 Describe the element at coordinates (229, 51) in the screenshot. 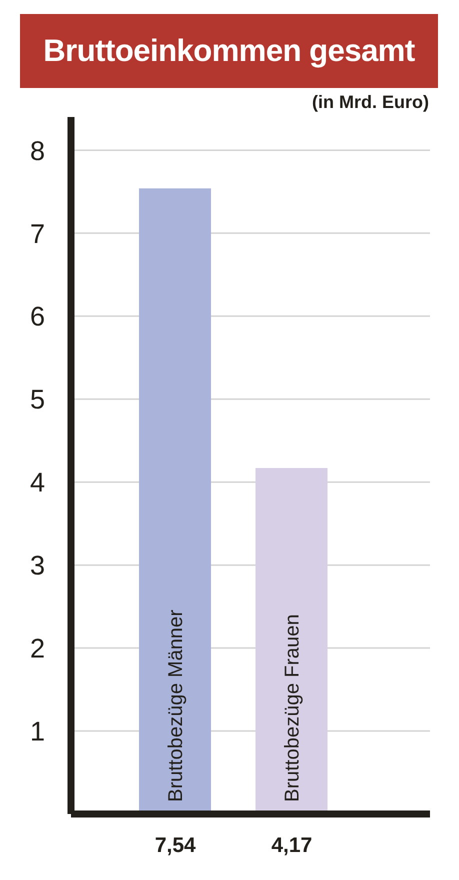

I see `chart-title: Bruttoeinkommen gesamt` at that location.